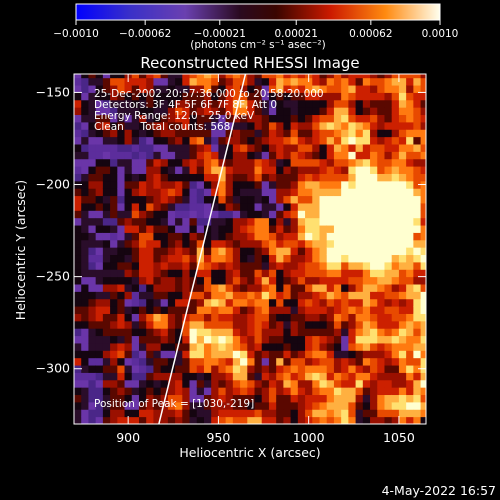  What do you see at coordinates (399, 437) in the screenshot?
I see `x-tick-label: 1050` at bounding box center [399, 437].